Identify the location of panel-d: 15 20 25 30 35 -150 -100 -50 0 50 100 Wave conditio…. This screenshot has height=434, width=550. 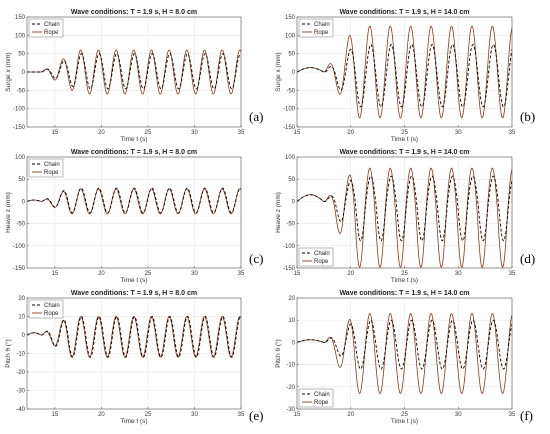
(405, 216).